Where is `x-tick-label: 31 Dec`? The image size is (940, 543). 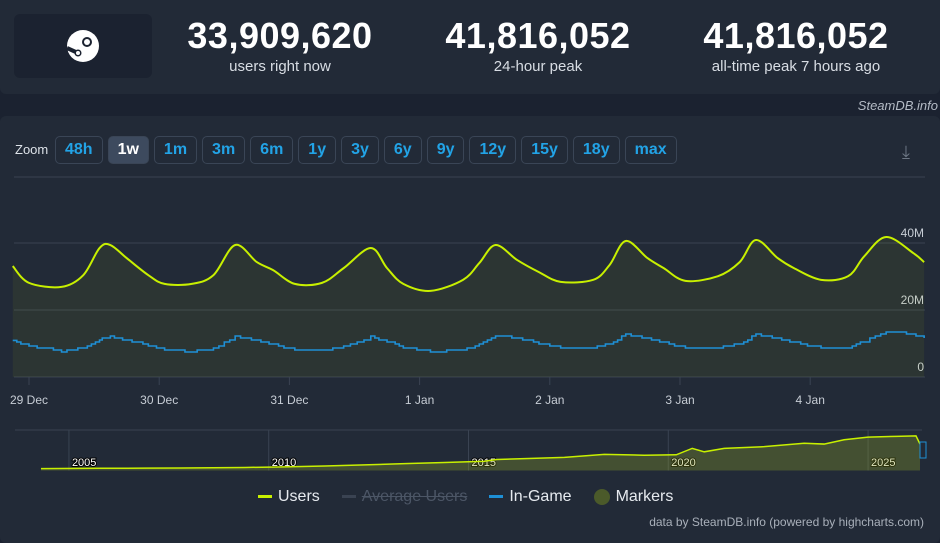 x-tick-label: 31 Dec is located at coordinates (289, 400).